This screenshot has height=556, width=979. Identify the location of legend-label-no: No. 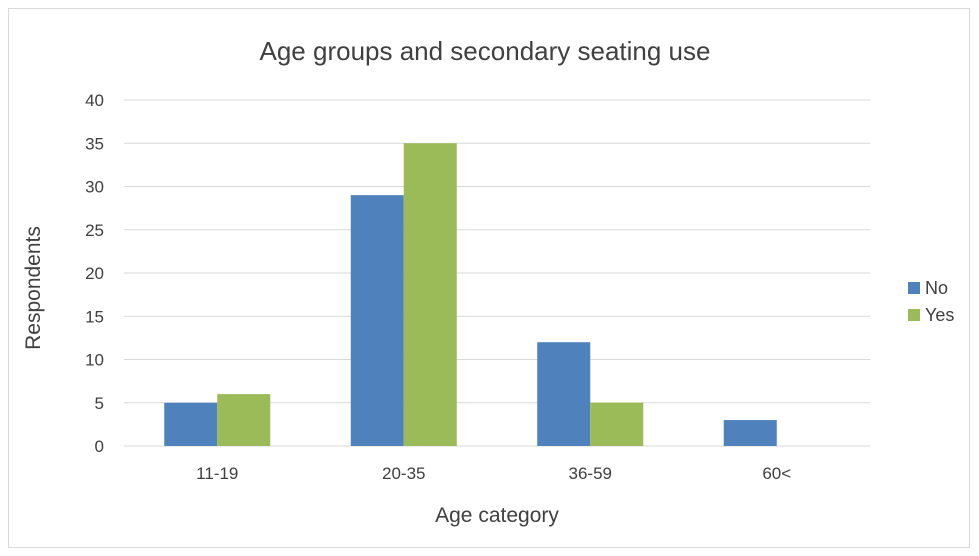
(936, 288).